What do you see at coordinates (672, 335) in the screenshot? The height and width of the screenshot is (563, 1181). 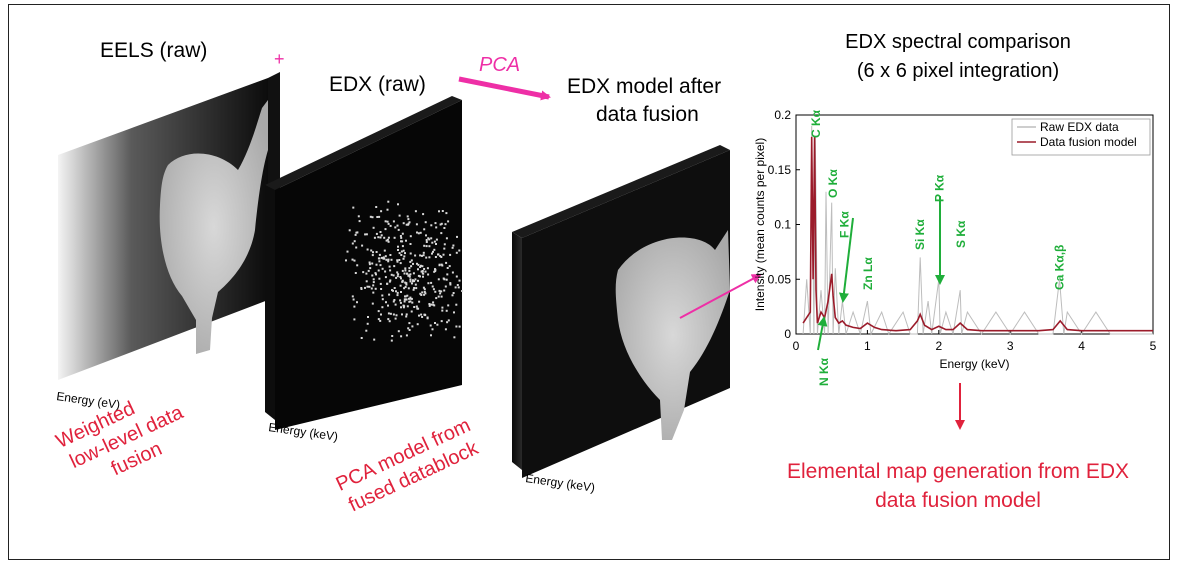 I see `edx-model-image` at bounding box center [672, 335].